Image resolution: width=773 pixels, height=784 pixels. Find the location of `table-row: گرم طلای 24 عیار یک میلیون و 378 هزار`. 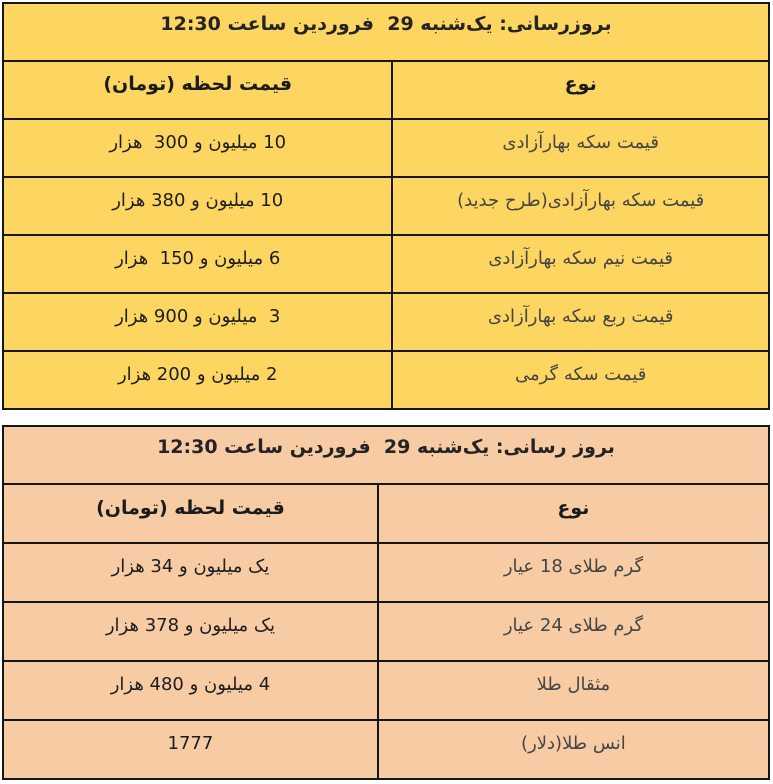

table-row: گرم طلای 24 عیار یک میلیون و 378 هزار is located at coordinates (386, 630).